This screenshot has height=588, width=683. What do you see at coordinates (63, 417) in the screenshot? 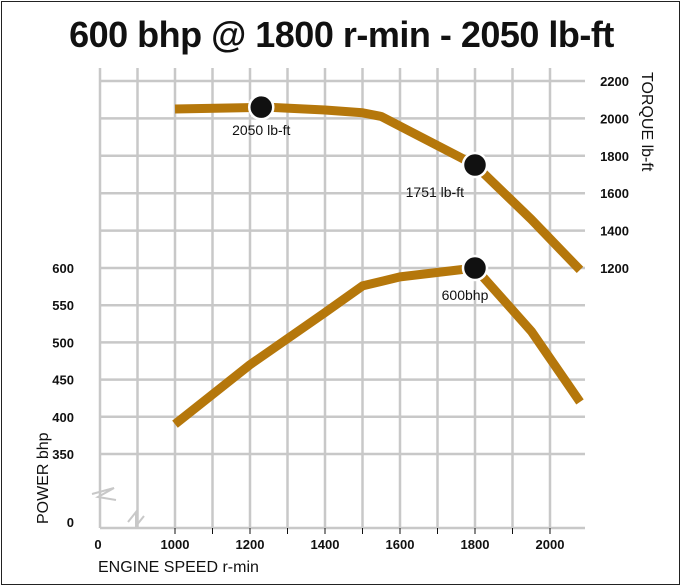
I see `left-tick-label: 400` at bounding box center [63, 417].